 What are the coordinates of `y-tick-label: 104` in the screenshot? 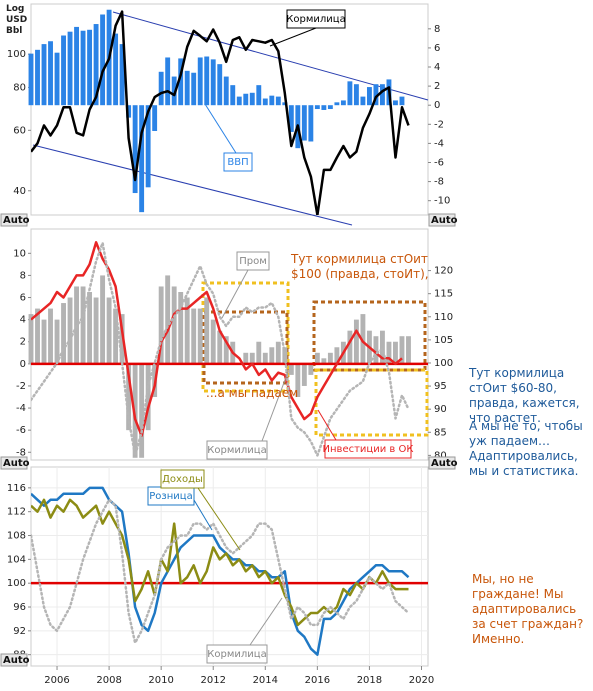 It's located at (16, 559).